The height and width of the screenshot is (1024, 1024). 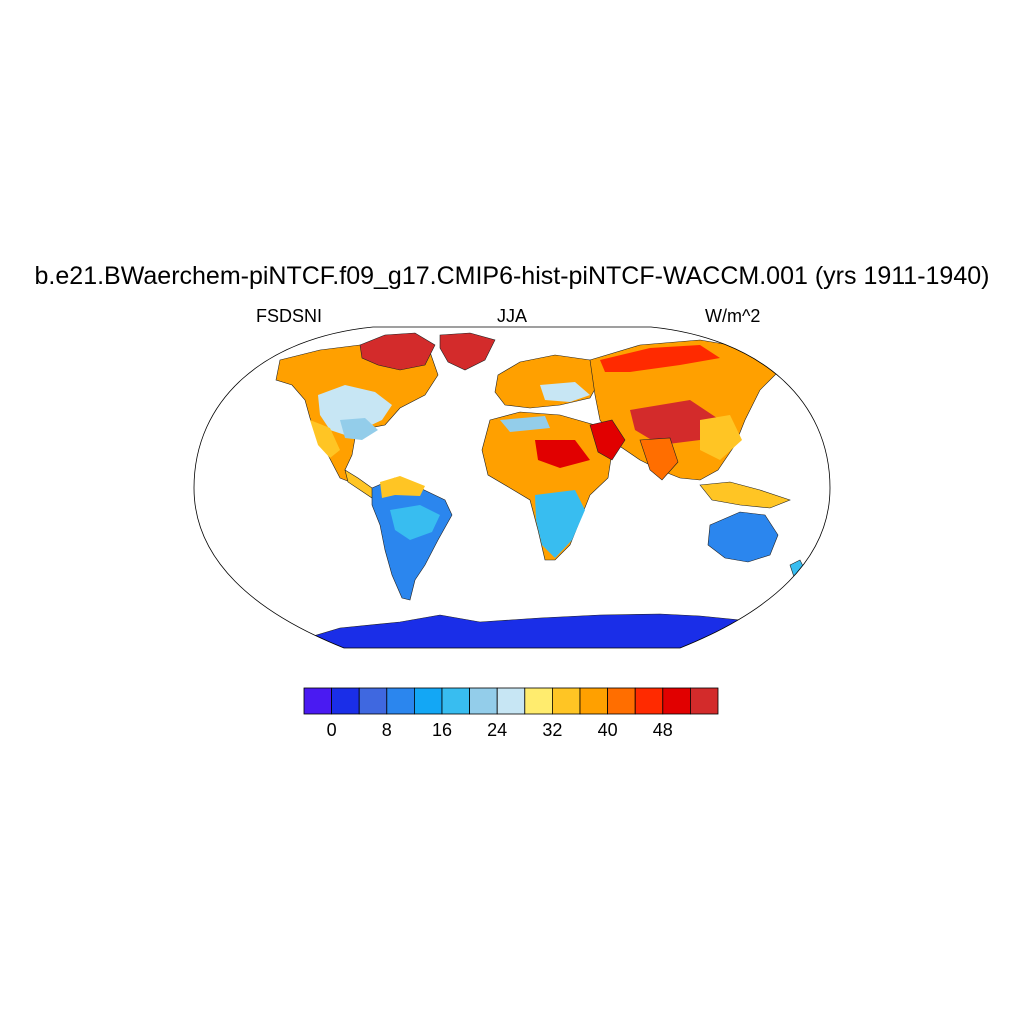 I want to click on colorbar-tick-label: 0, so click(x=331, y=730).